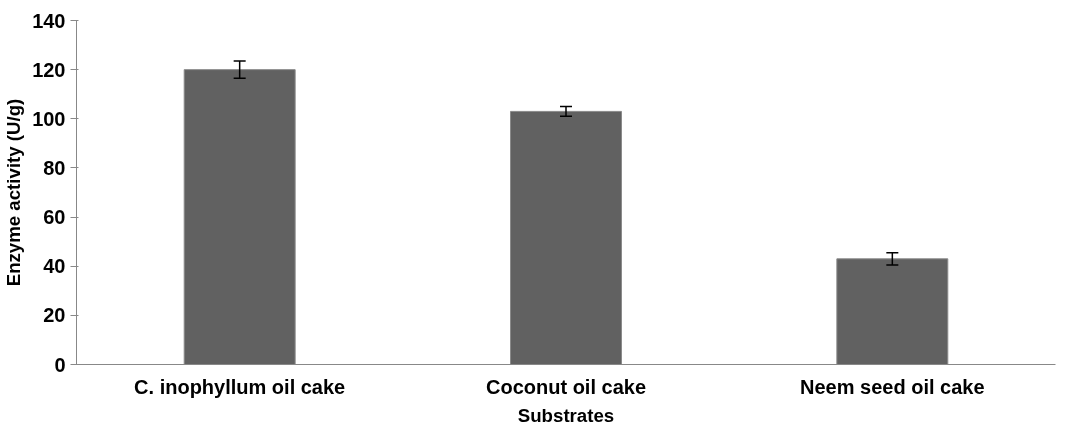 The image size is (1091, 434). What do you see at coordinates (14, 192) in the screenshot?
I see `y-axis-title: Enzyme activity (U/g)` at bounding box center [14, 192].